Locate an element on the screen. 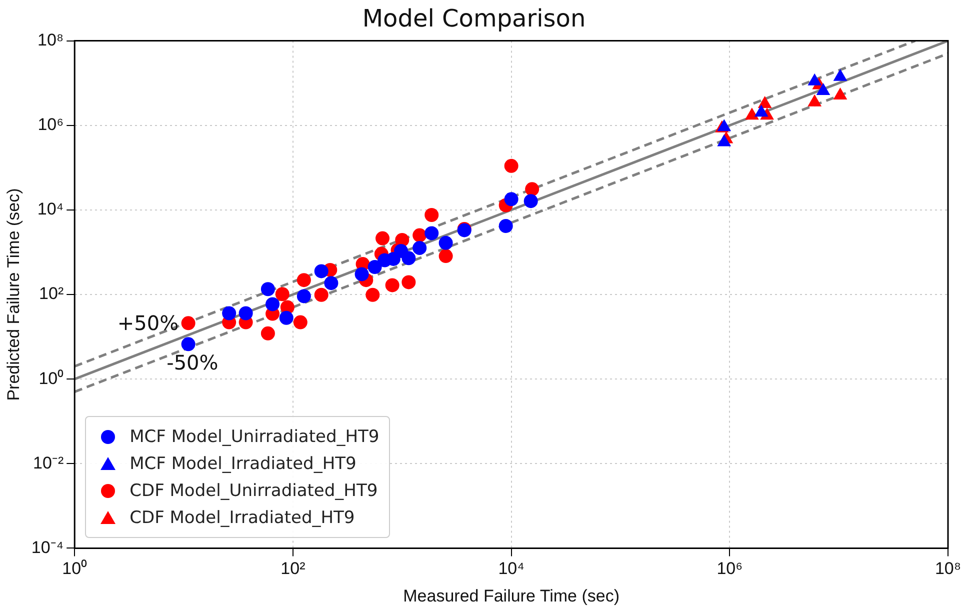 The height and width of the screenshot is (611, 972). legend-label: CDF Model_Unirradiated_HT9 is located at coordinates (254, 490).